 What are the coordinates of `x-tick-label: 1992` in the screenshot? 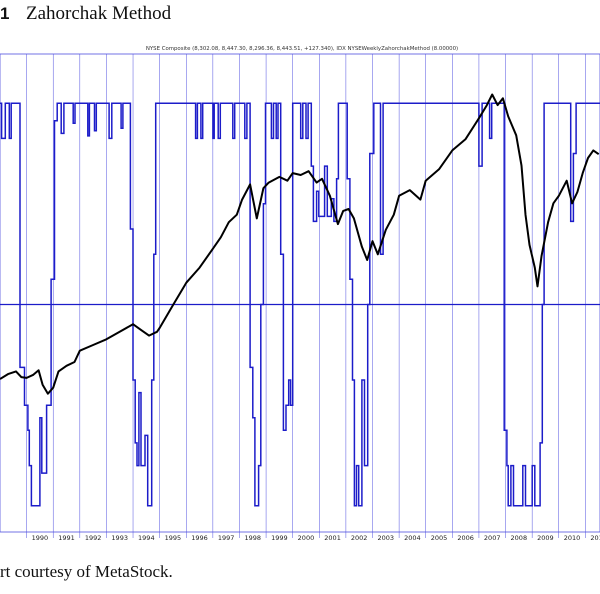 It's located at (93, 538).